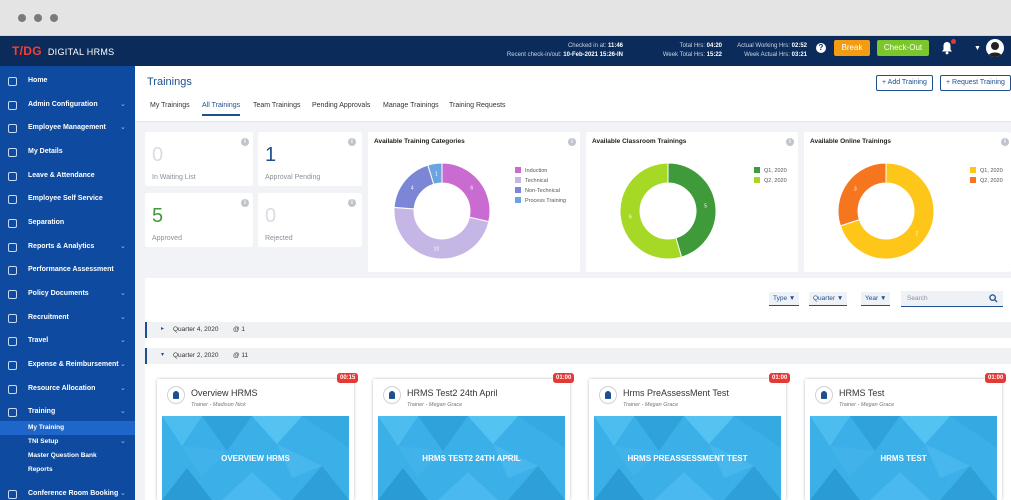  I want to click on app-logo: T/DG DIGITAL HRMS, so click(63, 51).